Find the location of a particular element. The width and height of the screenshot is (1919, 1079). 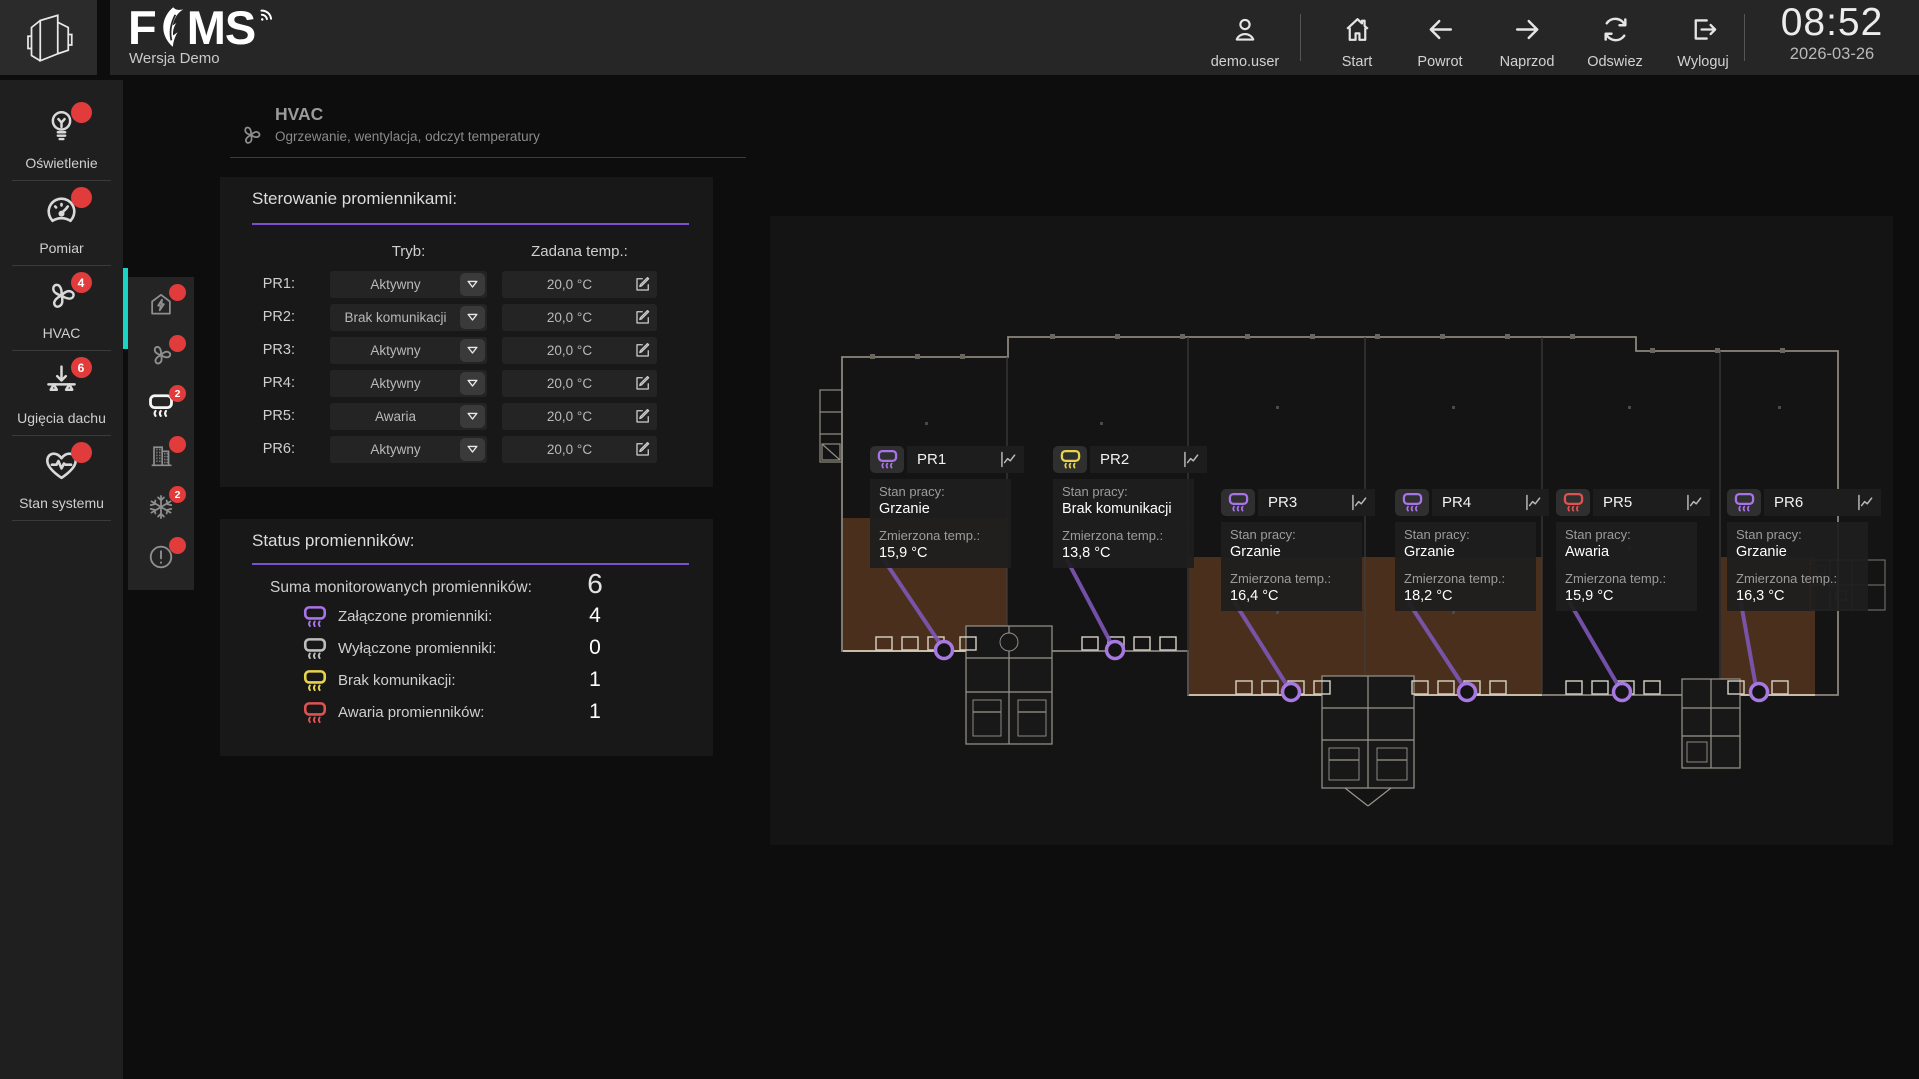

device-card-header: PR2 is located at coordinates (1130, 459).